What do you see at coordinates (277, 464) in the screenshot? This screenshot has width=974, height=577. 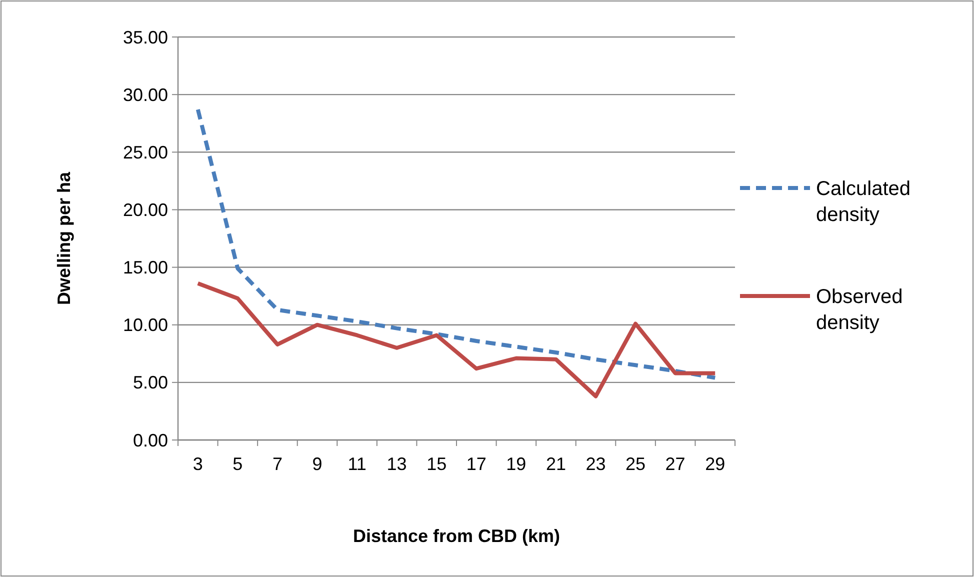 I see `x-tick-label: 7` at bounding box center [277, 464].